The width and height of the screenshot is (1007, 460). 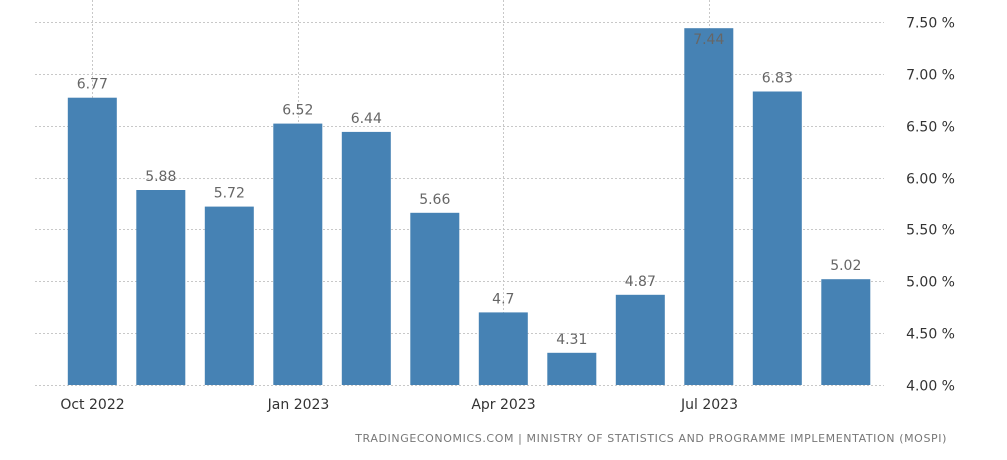 What do you see at coordinates (930, 283) in the screenshot?
I see `y-tick-label: 5.00 %` at bounding box center [930, 283].